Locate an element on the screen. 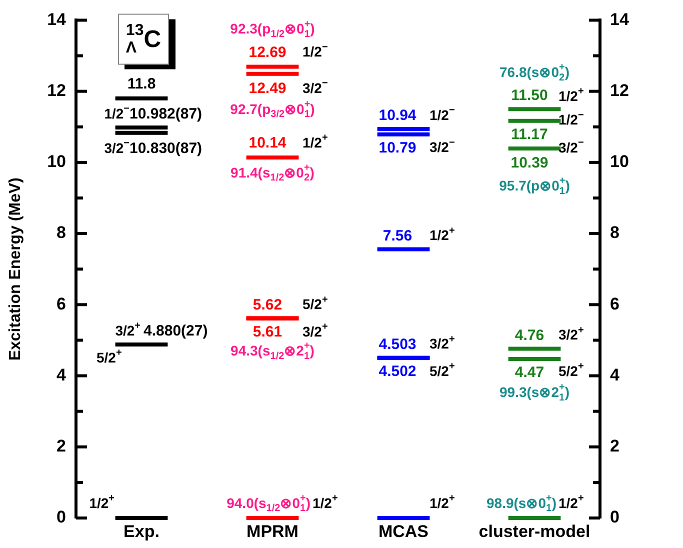  data-label: 4.47 is located at coordinates (529, 373).